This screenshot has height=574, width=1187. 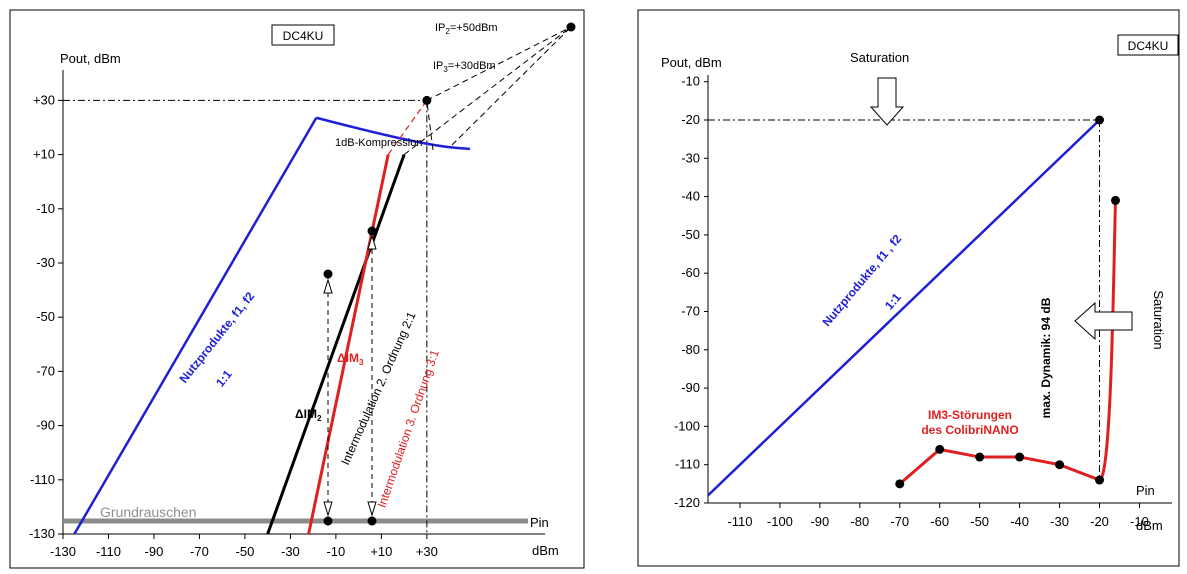 What do you see at coordinates (969, 430) in the screenshot?
I see `im3-disturbance-label-2: des ColibriNANO` at bounding box center [969, 430].